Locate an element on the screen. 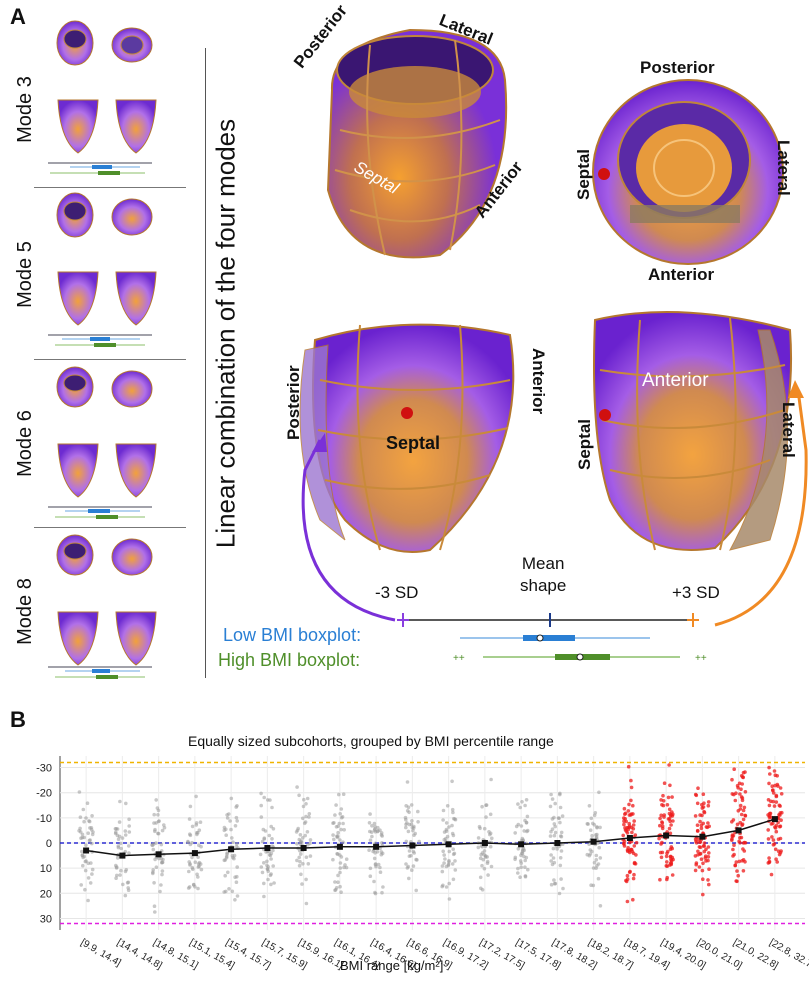 The width and height of the screenshot is (809, 984). y-tick-label: 30 is located at coordinates (46, 919).